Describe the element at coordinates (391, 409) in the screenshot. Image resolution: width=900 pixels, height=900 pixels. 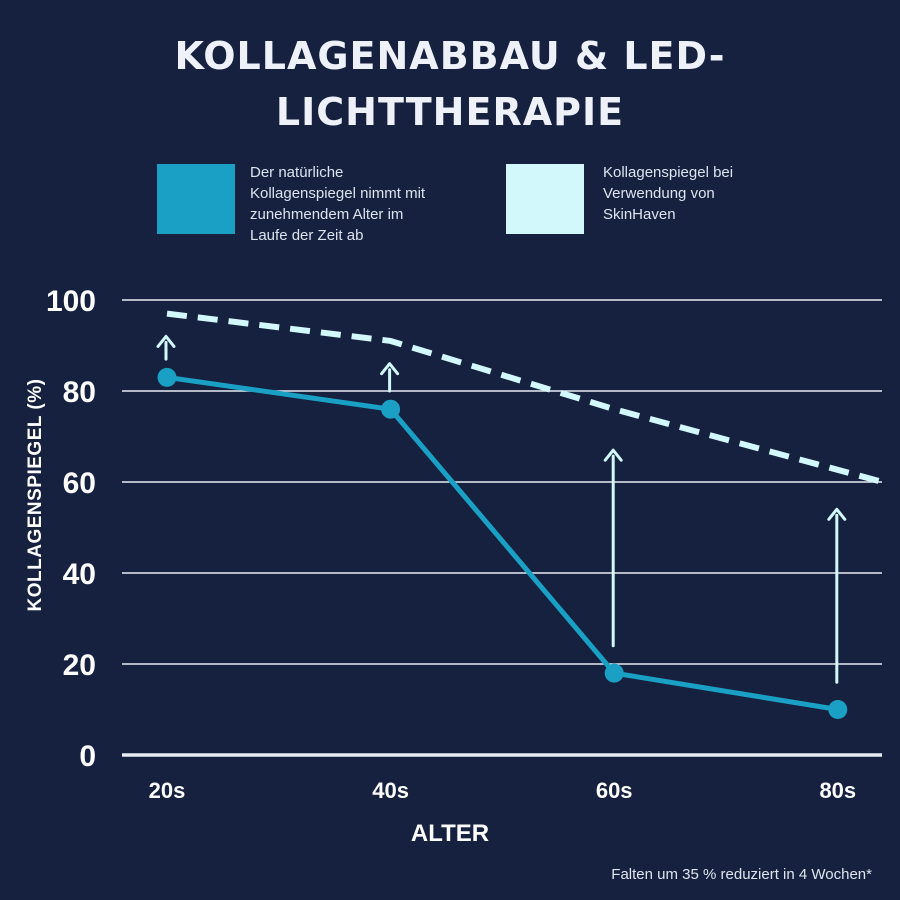
I see `data-point-natural-40s` at that location.